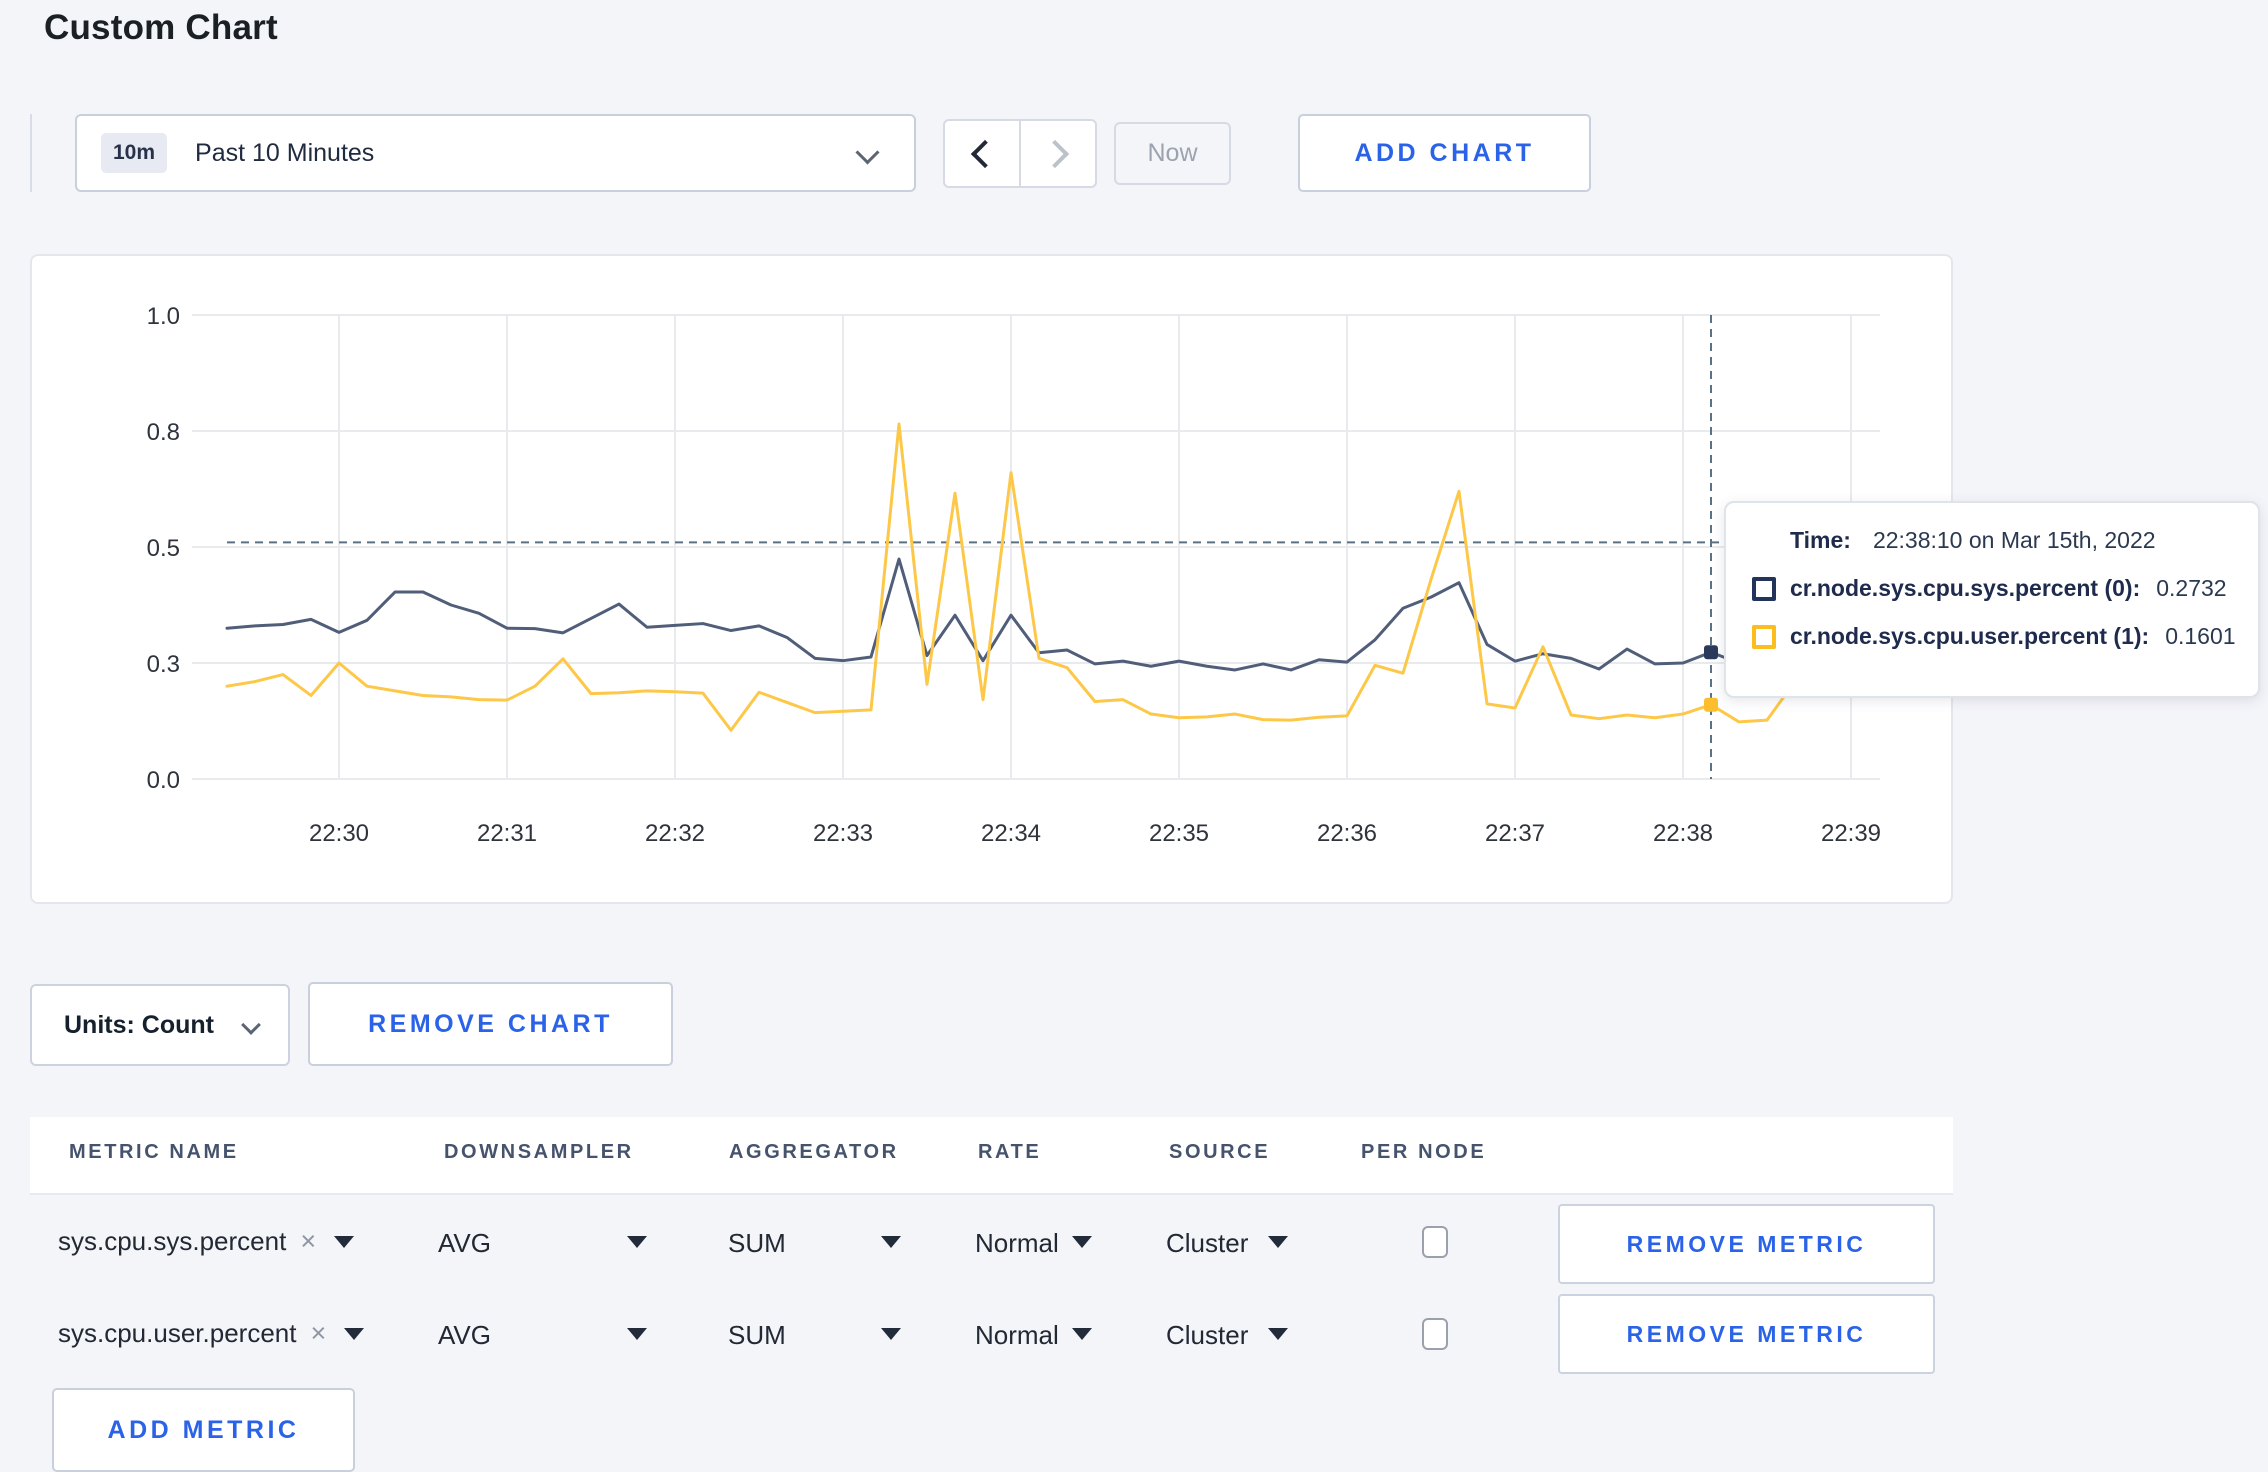  Describe the element at coordinates (1424, 1152) in the screenshot. I see `col-header-per-node: PER NODE` at that location.